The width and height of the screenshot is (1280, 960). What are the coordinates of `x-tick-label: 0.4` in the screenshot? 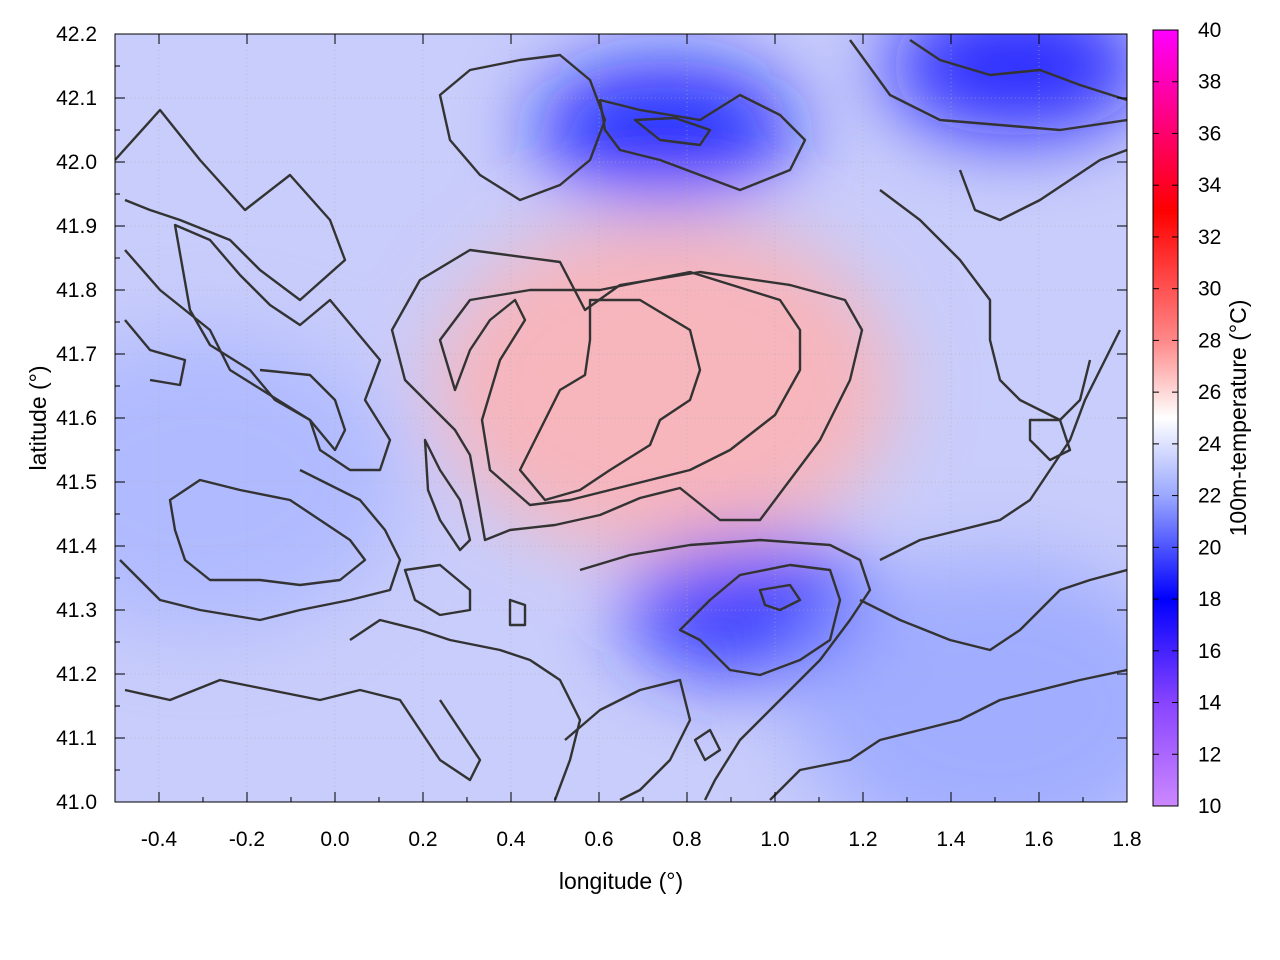 It's located at (511, 839).